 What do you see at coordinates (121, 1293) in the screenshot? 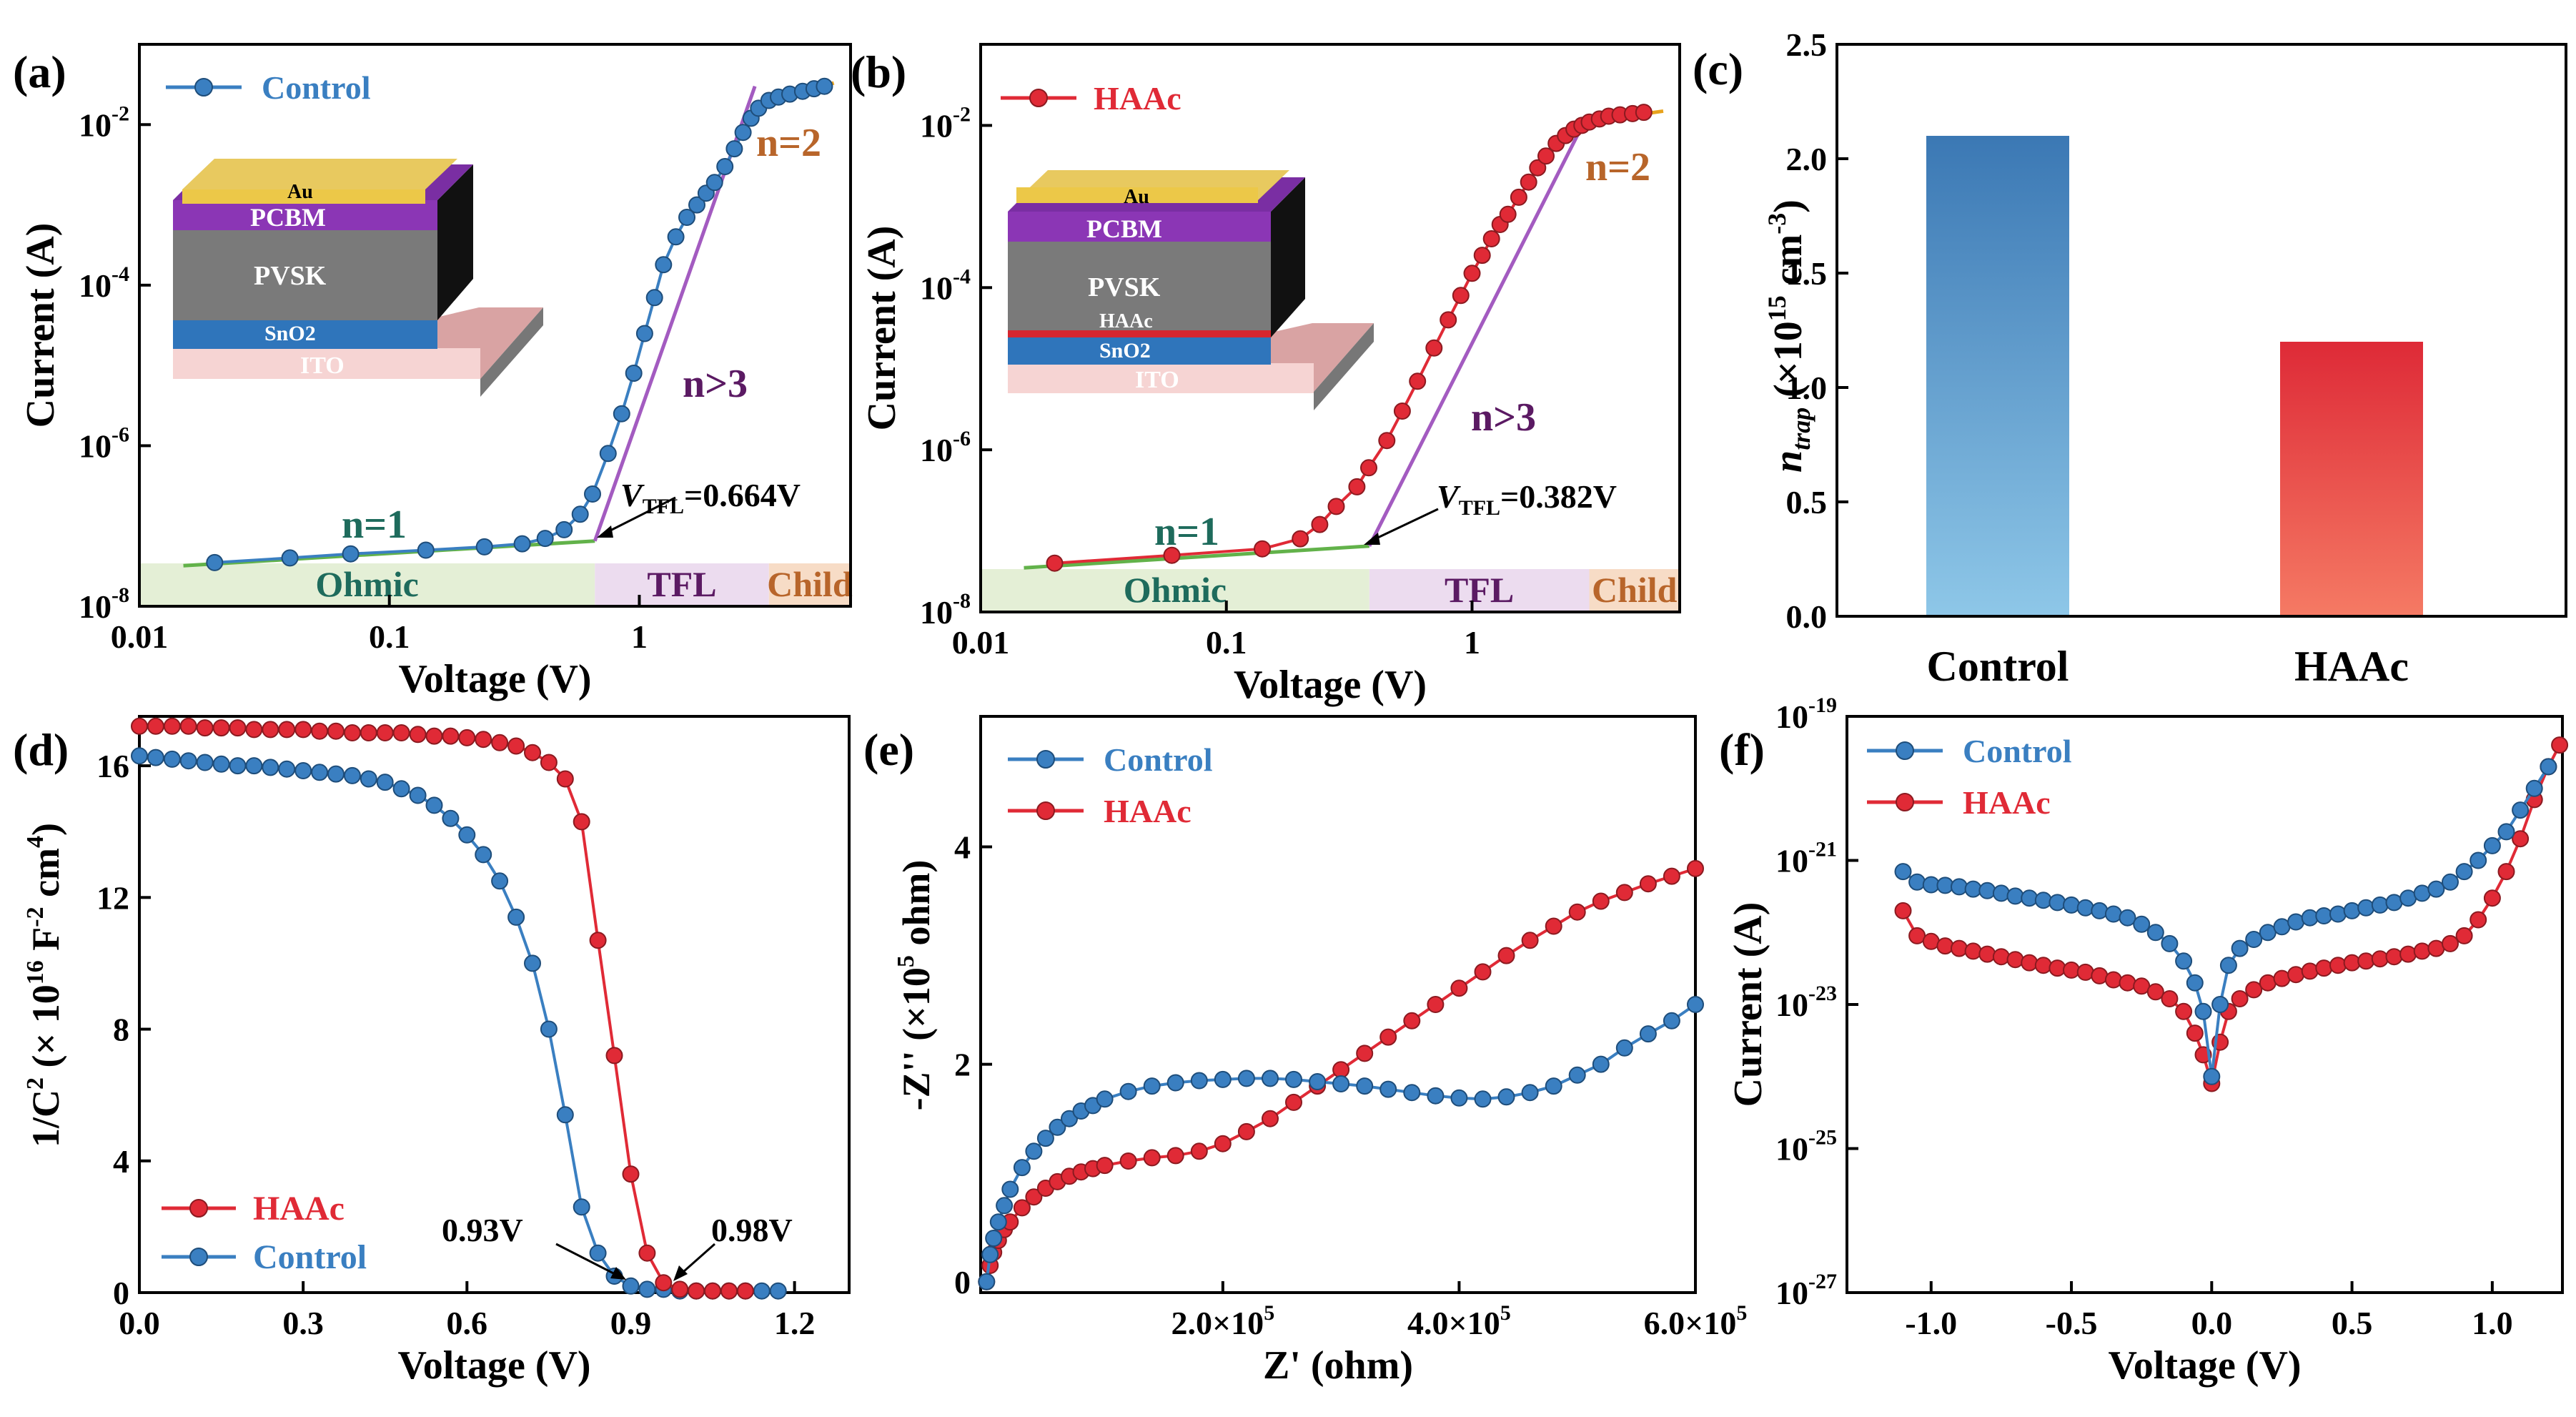
I see `y-tick-0-label: 0` at bounding box center [121, 1293].